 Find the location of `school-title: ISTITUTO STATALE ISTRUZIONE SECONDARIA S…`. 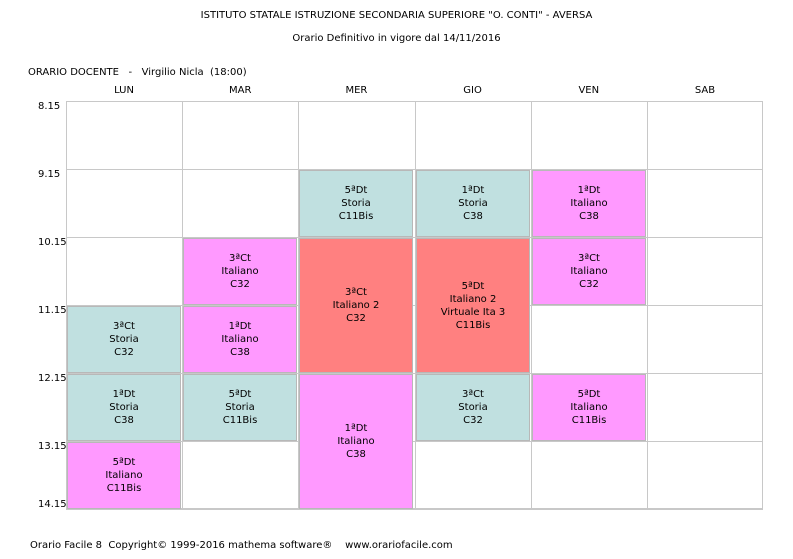

school-title: ISTITUTO STATALE ISTRUZIONE SECONDARIA S… is located at coordinates (396, 15).